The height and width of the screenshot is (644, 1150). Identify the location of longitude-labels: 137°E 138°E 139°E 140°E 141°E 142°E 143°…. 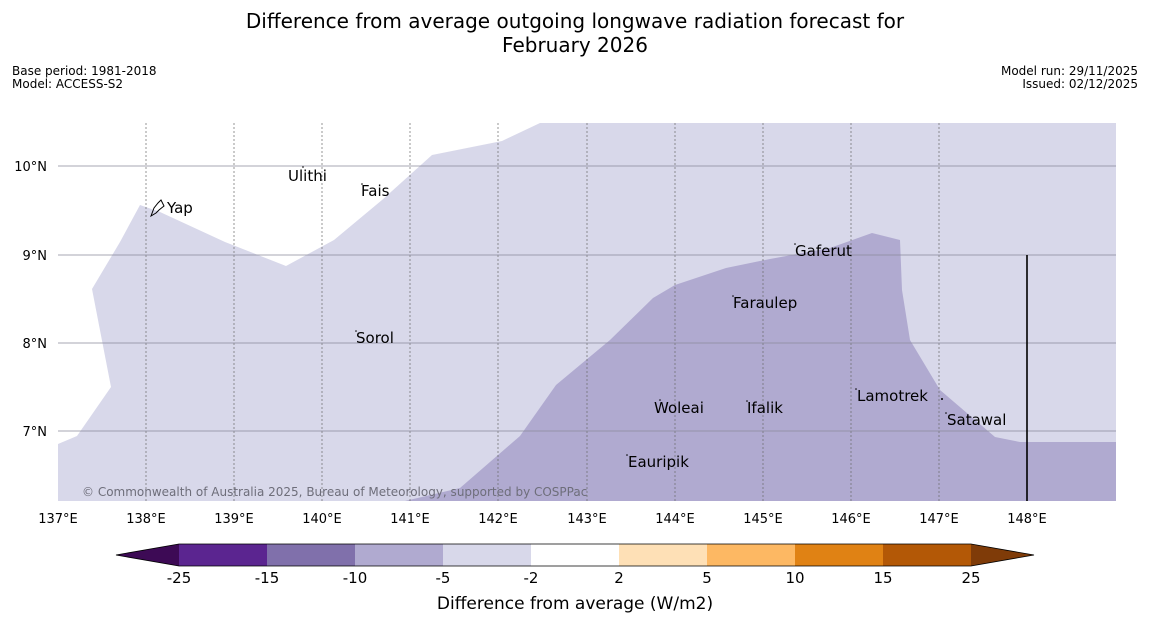
(542, 519).